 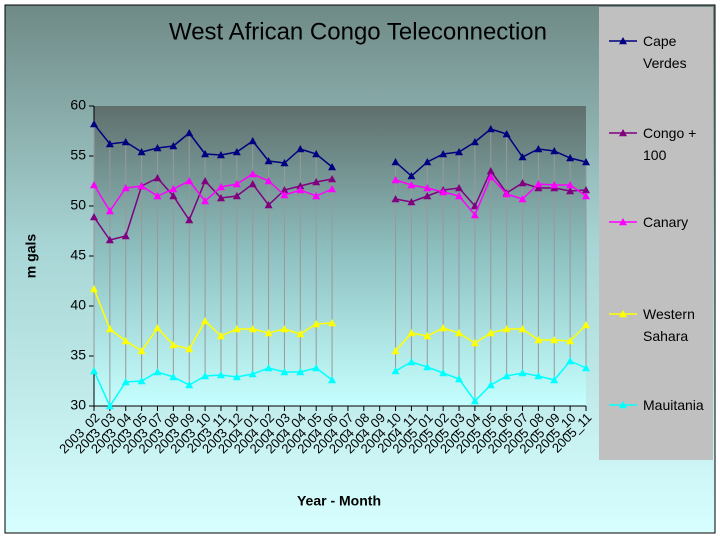 I want to click on chart-title: West African Congo Teleconnection, so click(x=358, y=31).